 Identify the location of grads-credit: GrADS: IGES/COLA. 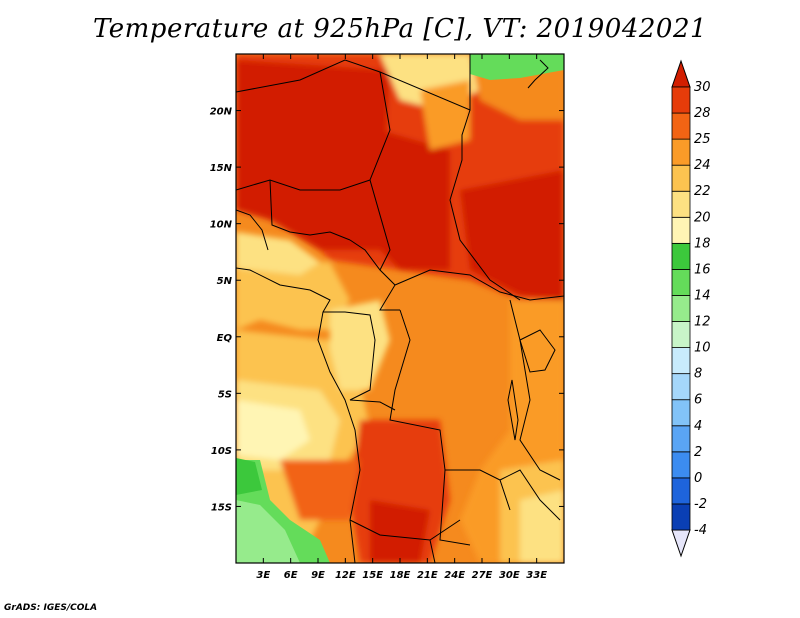
(51, 608).